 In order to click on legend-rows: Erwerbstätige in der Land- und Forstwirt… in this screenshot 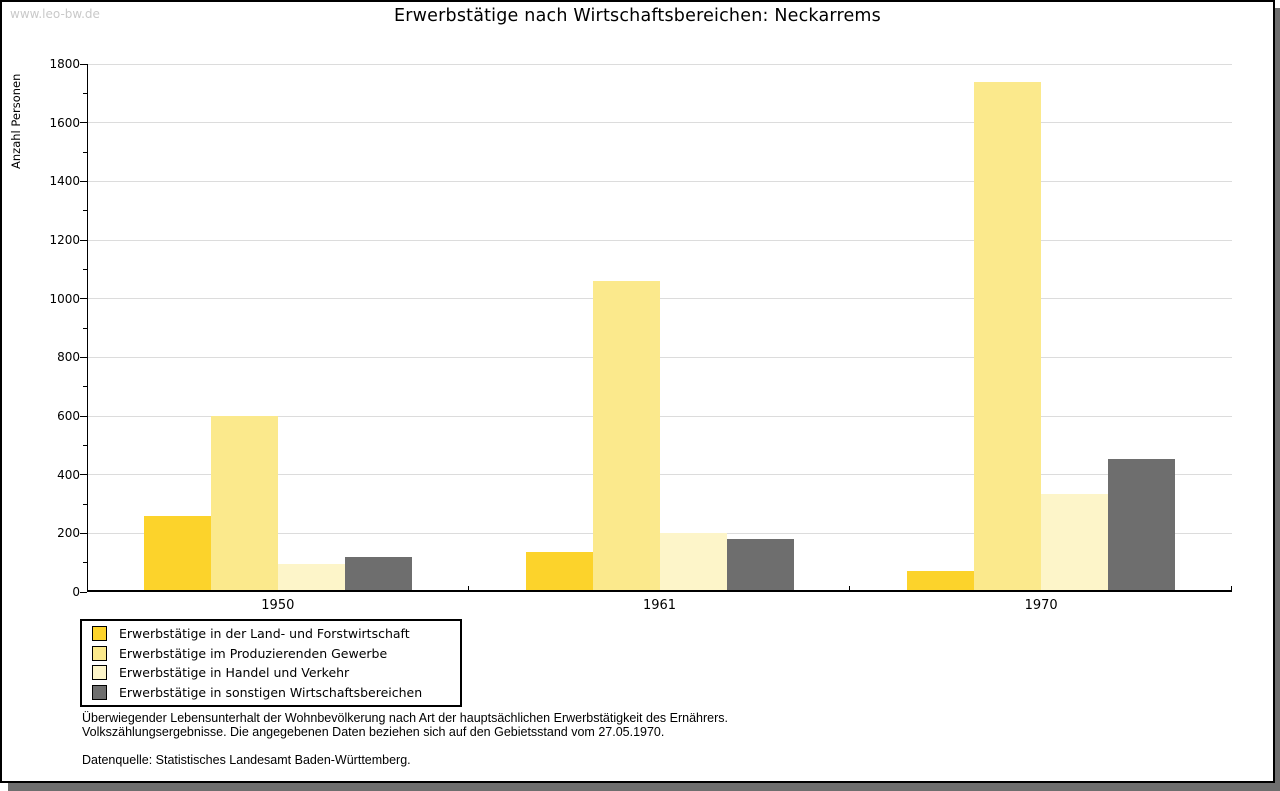, I will do `click(270, 663)`.